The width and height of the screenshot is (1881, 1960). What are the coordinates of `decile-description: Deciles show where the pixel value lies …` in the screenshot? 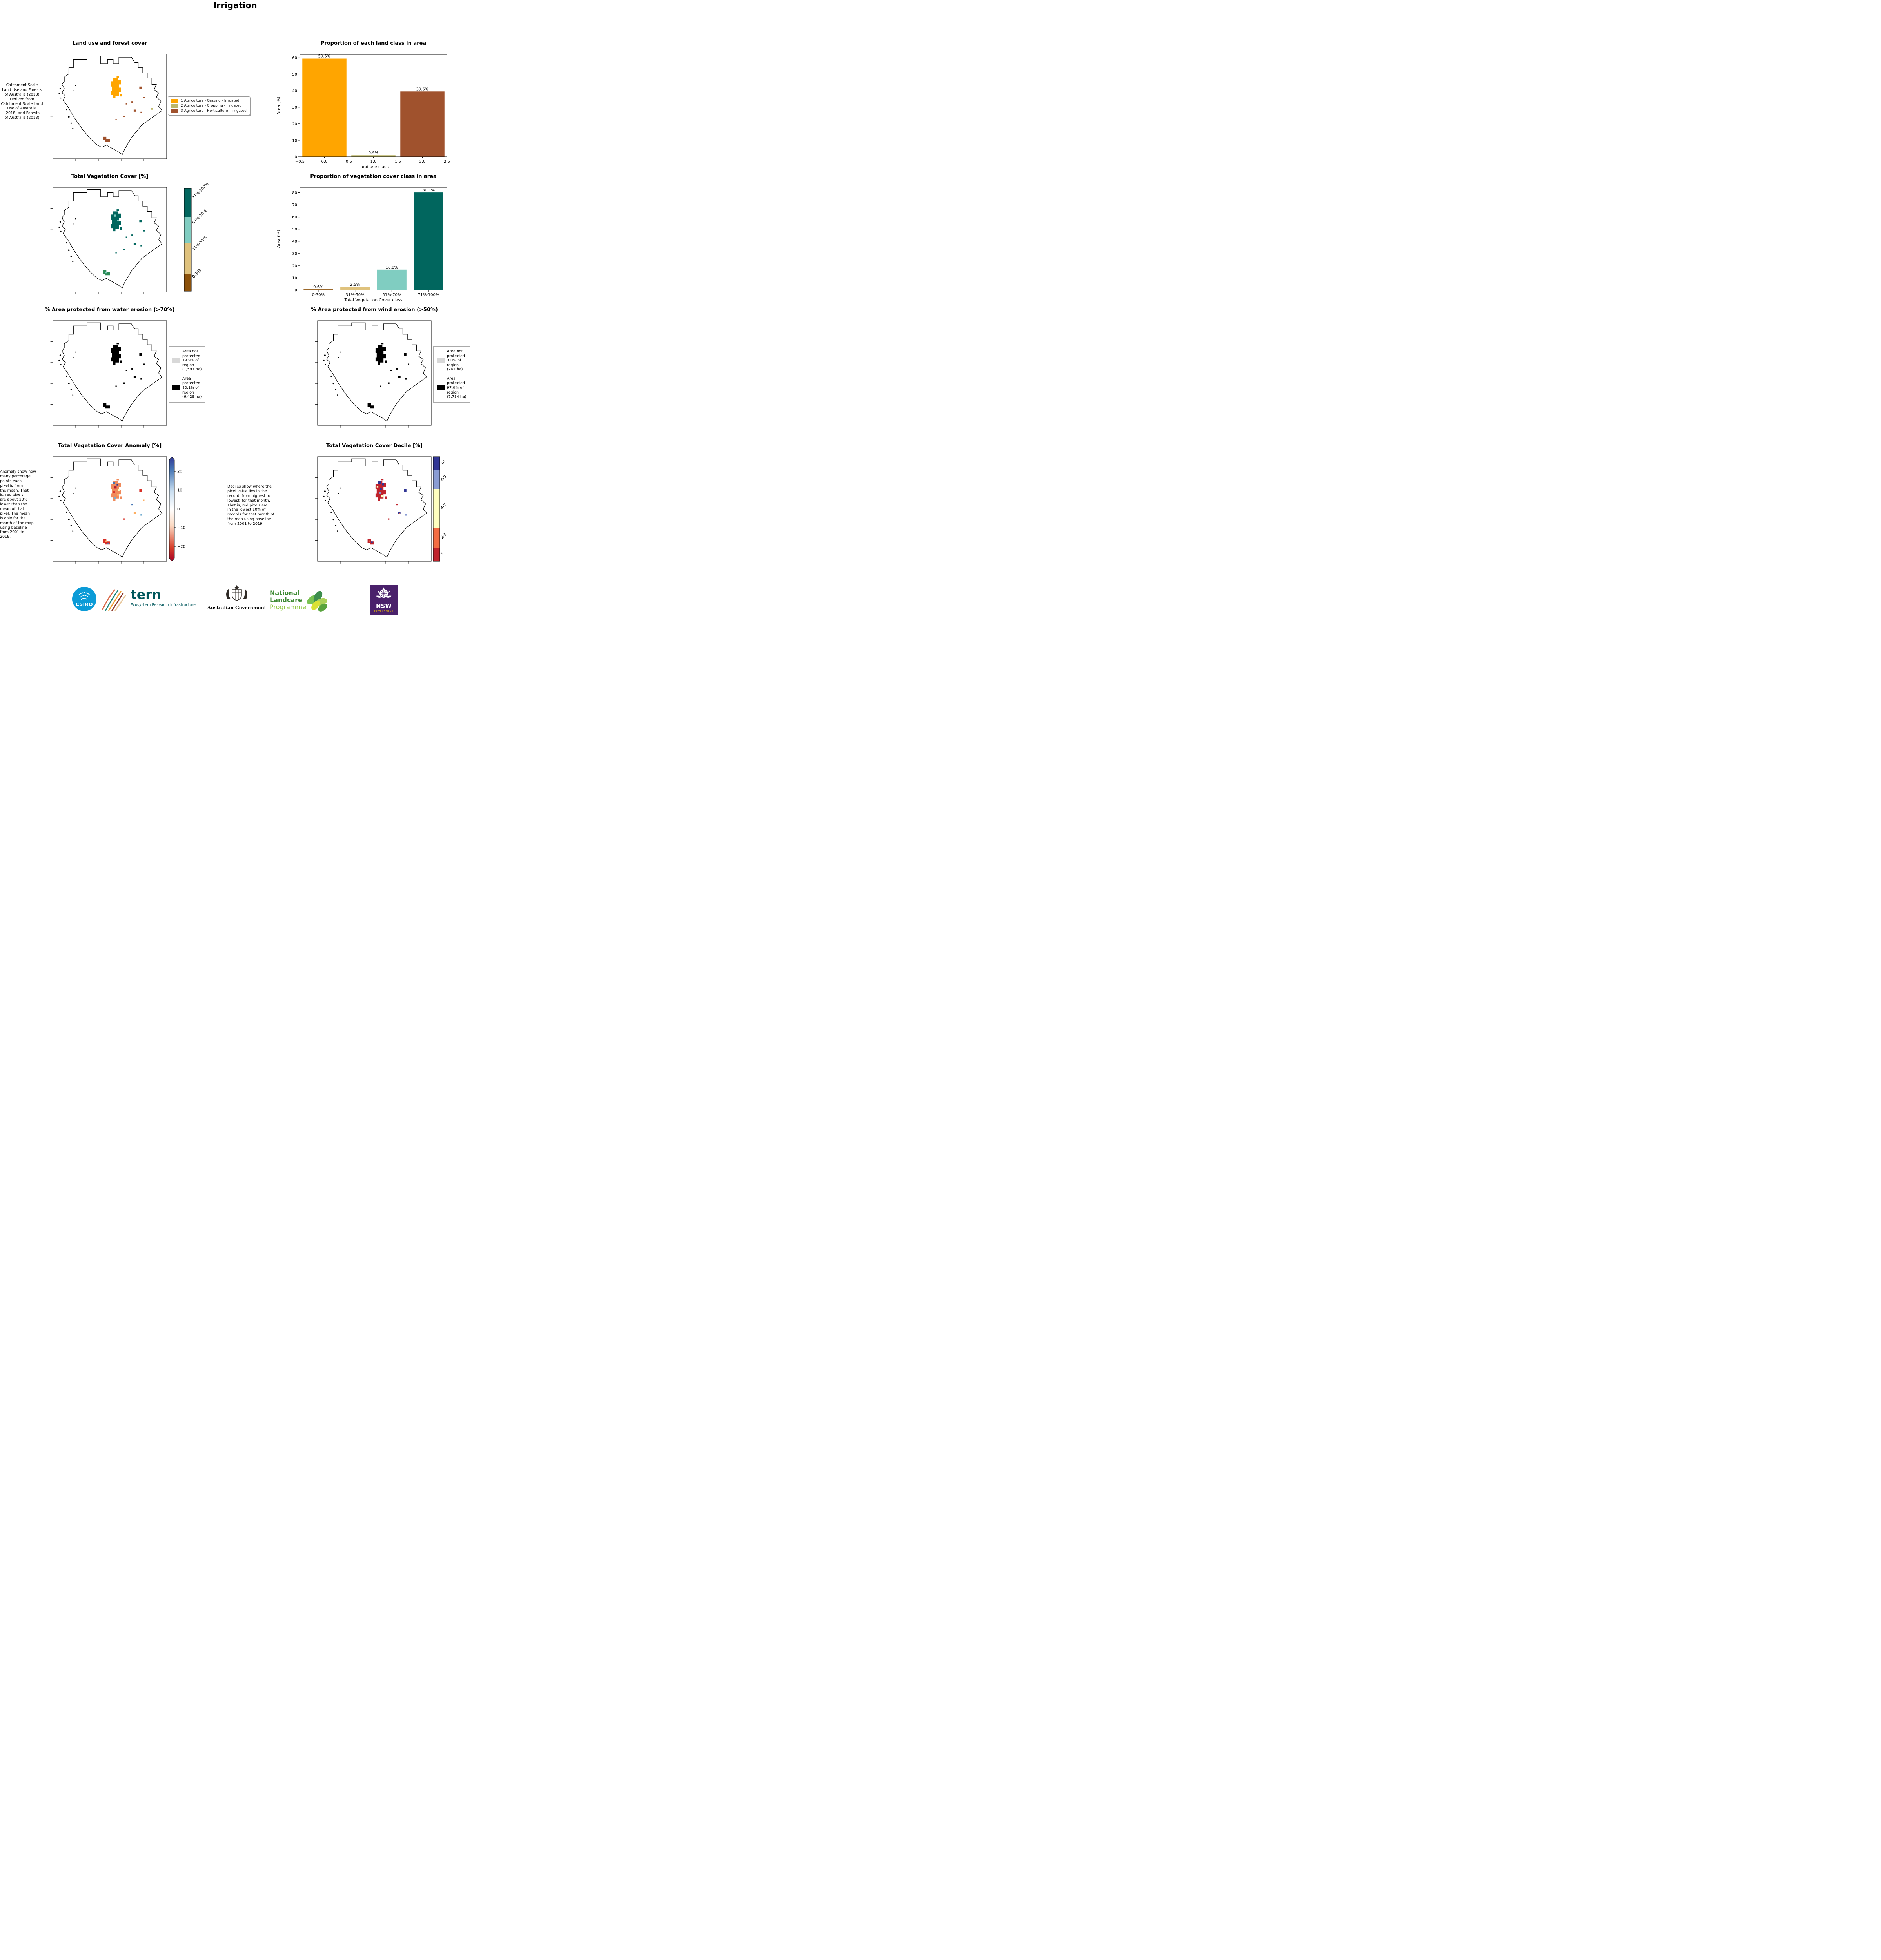 It's located at (250, 505).